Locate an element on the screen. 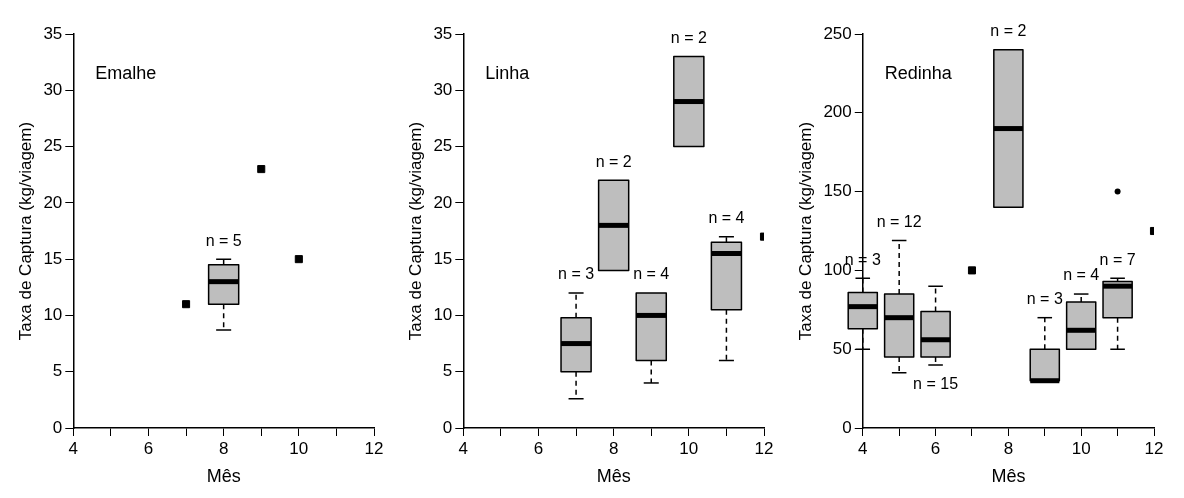  y-tick-label: 250 is located at coordinates (837, 33).